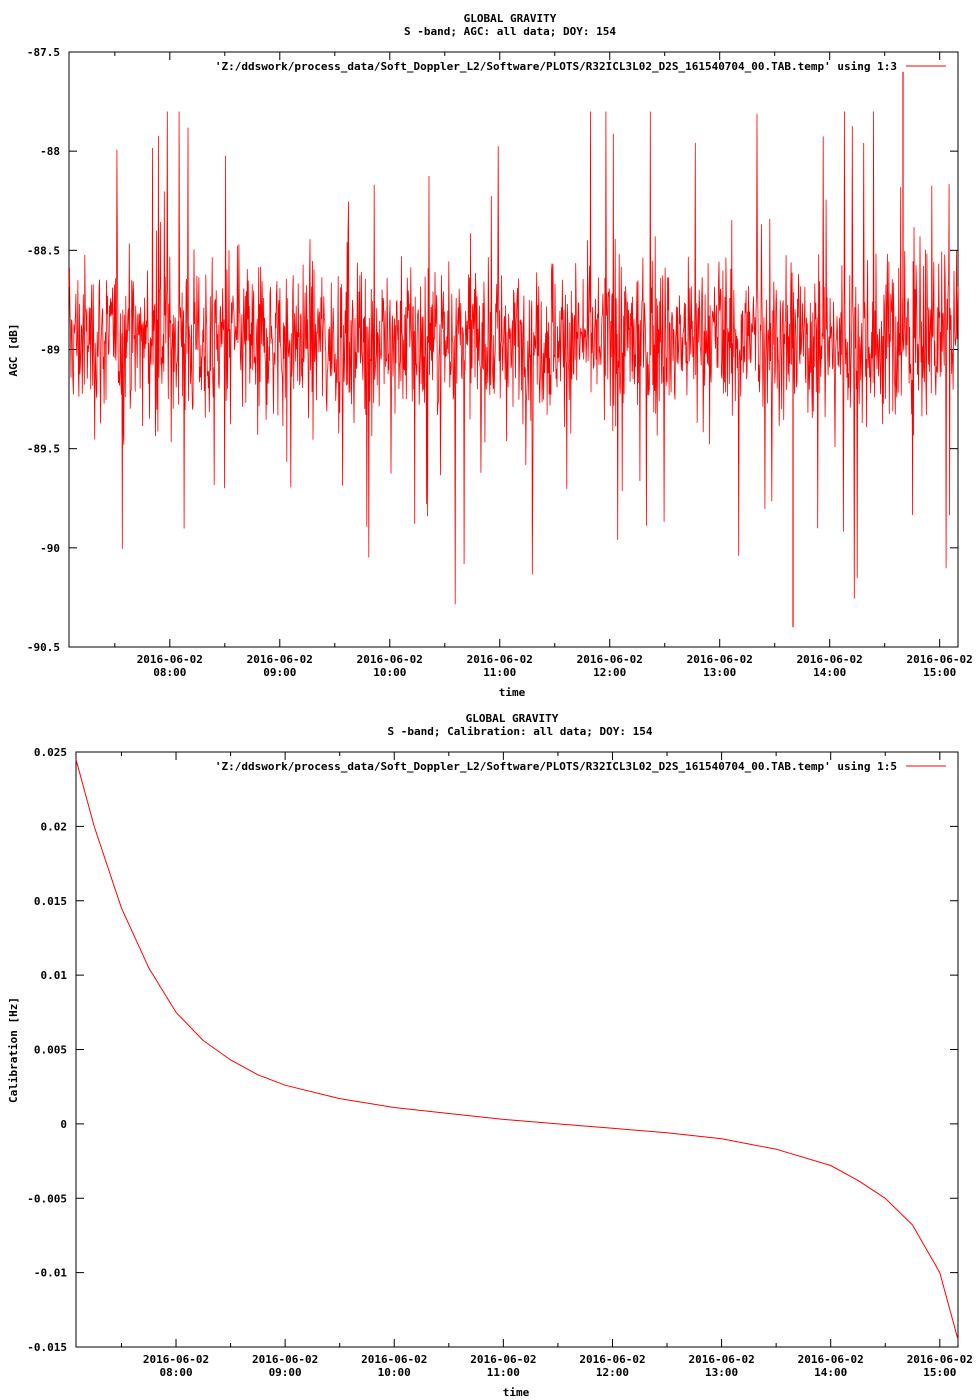 The image size is (980, 1400). What do you see at coordinates (50, 901) in the screenshot?
I see `y-tick-label: 0.015` at bounding box center [50, 901].